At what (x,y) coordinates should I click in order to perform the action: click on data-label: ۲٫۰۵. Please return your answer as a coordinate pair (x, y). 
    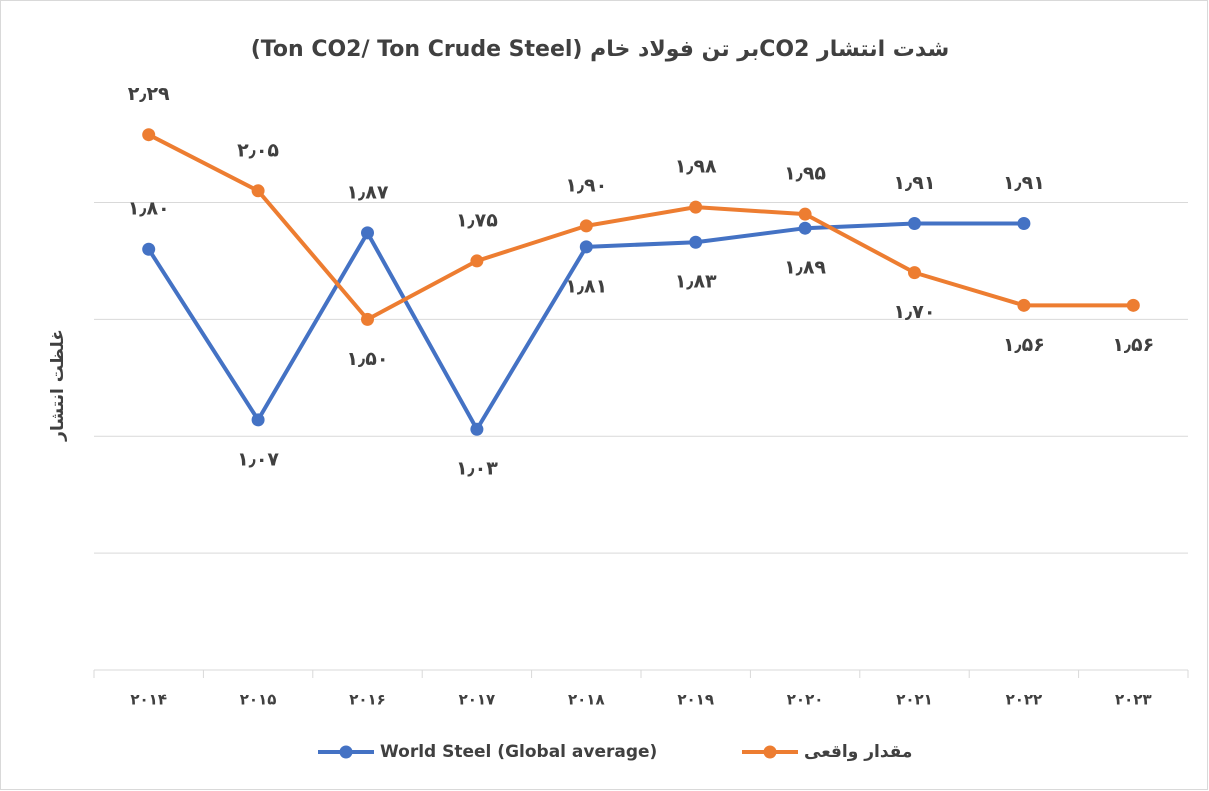
    Looking at the image, I should click on (258, 150).